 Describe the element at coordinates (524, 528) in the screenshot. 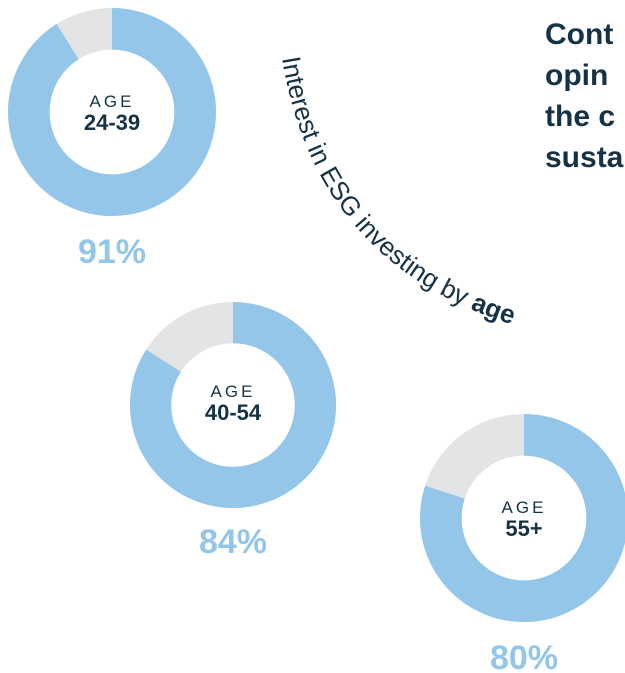

I see `age-range: 55+` at that location.